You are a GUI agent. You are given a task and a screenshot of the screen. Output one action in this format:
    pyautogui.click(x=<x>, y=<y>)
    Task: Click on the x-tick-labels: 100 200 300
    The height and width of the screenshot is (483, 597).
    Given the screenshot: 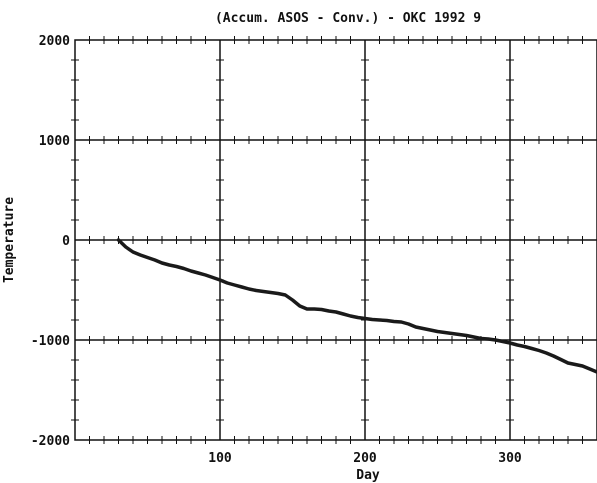 What is the action you would take?
    pyautogui.click(x=365, y=458)
    